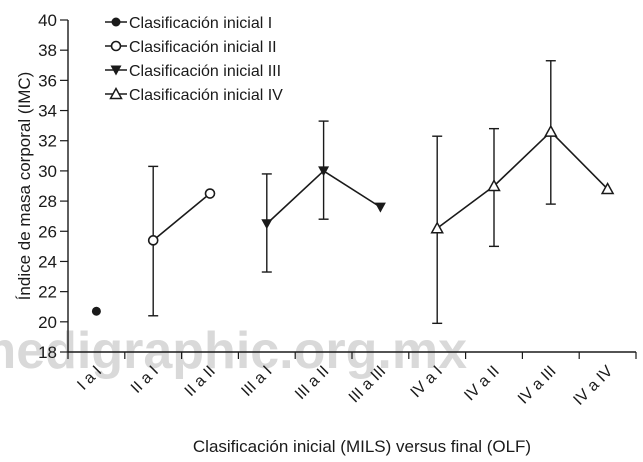  Describe the element at coordinates (482, 384) in the screenshot. I see `x-tick-label: IV a II` at that location.